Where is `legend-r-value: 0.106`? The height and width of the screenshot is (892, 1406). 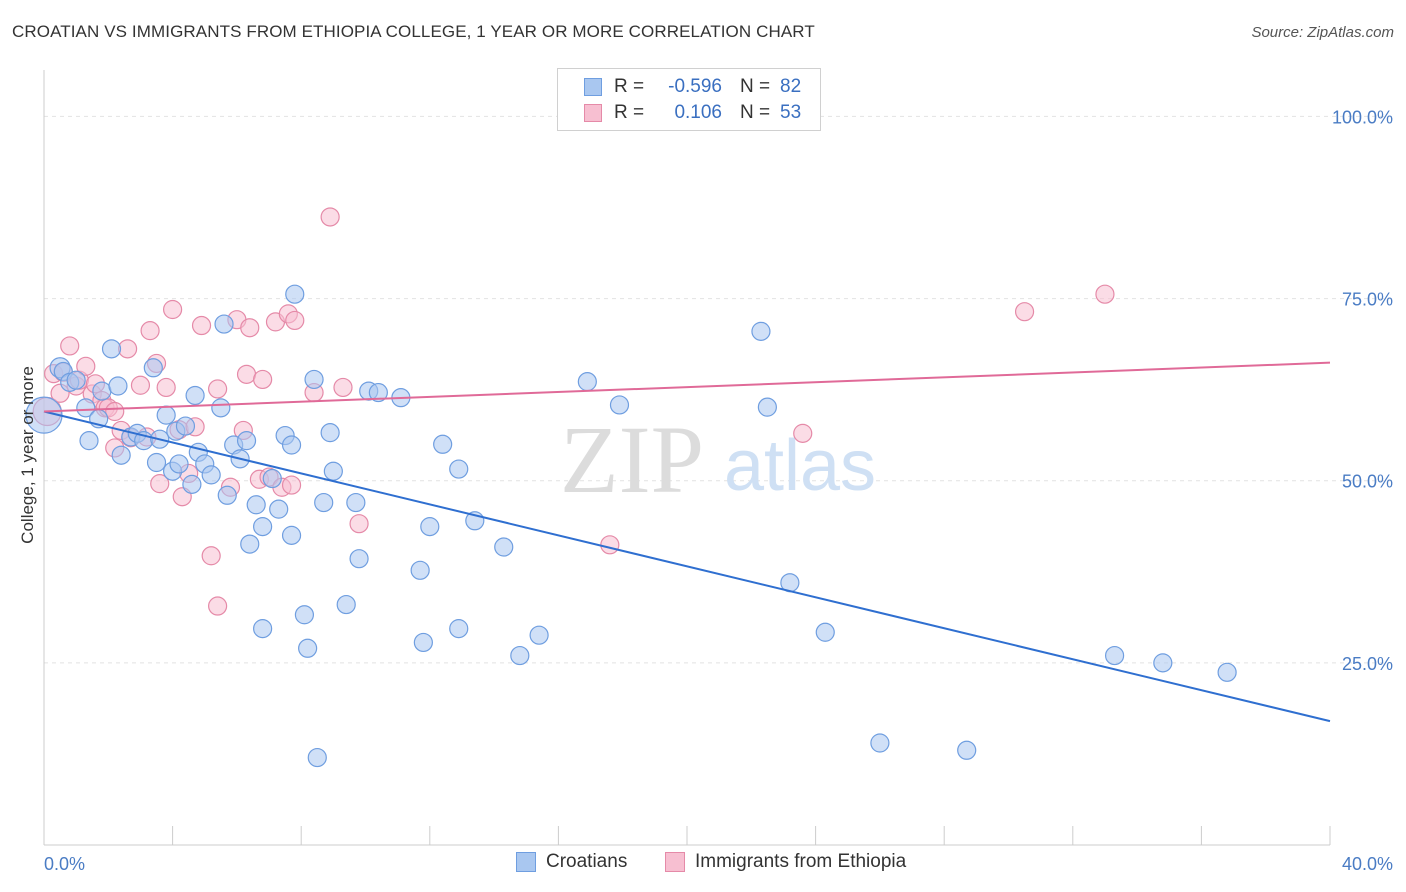
legend-r-value: 0.106 is located at coordinates (698, 112).